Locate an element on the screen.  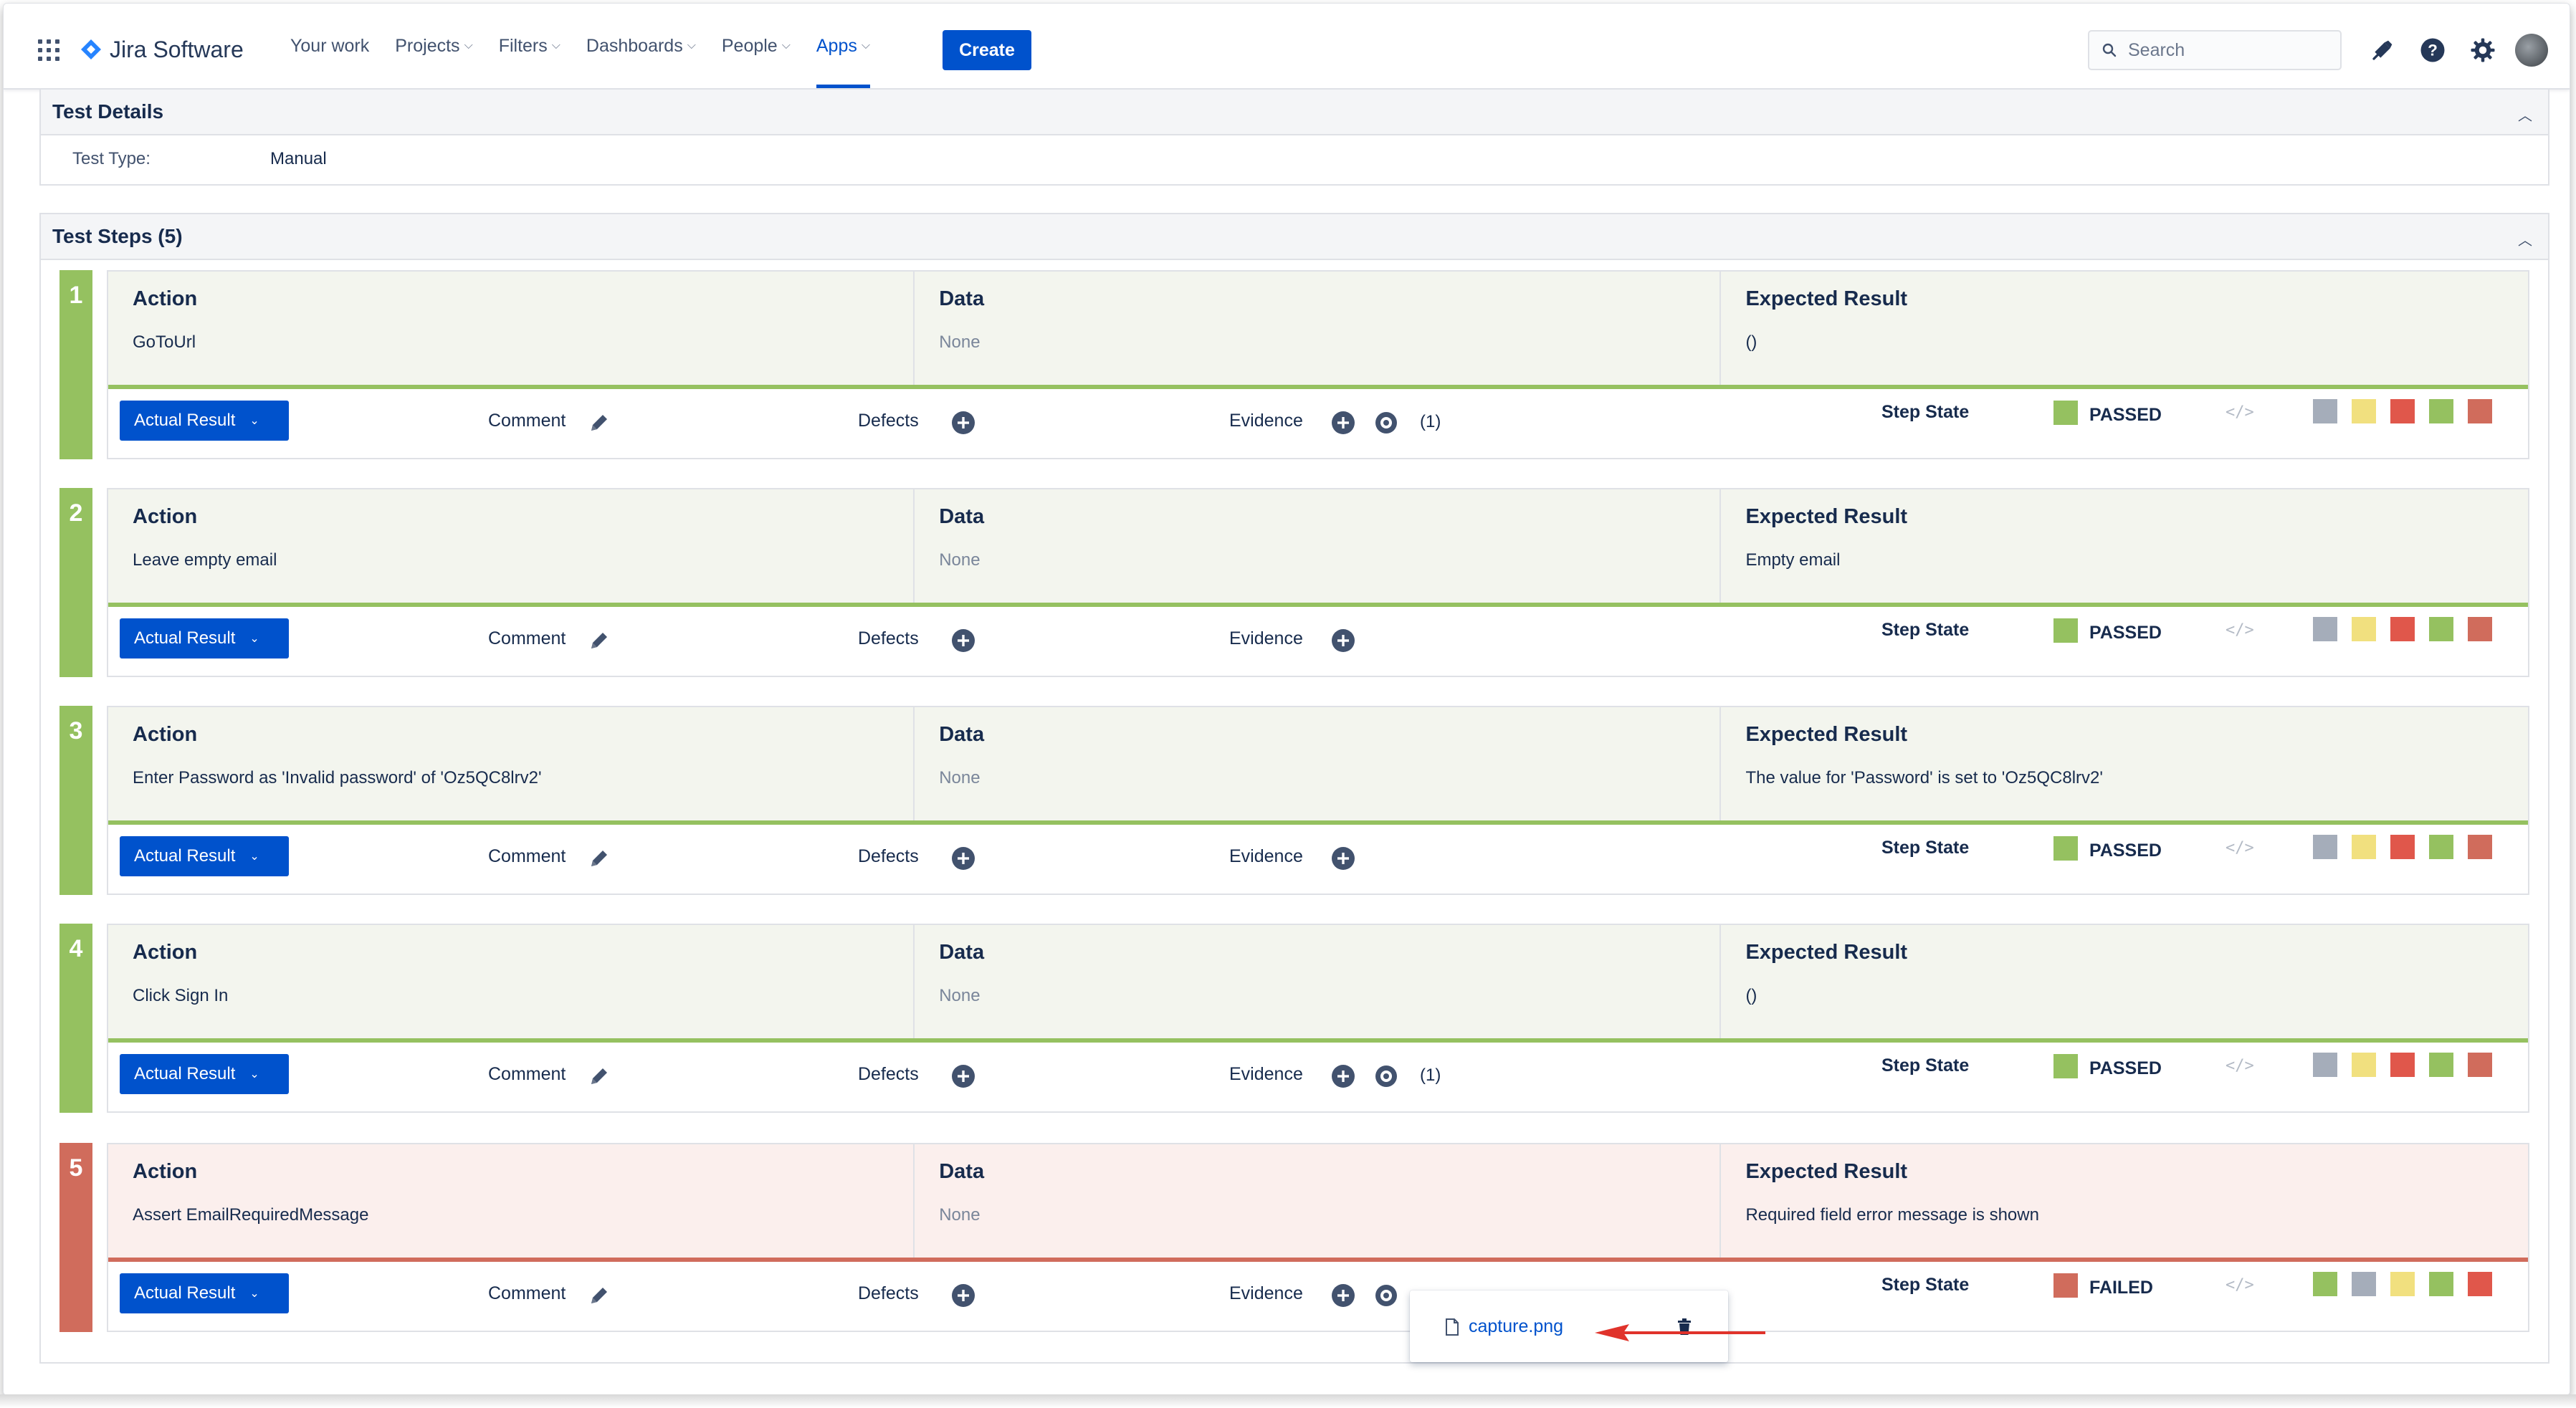
test-details-header: Test Details ︿ is located at coordinates (1294, 112).